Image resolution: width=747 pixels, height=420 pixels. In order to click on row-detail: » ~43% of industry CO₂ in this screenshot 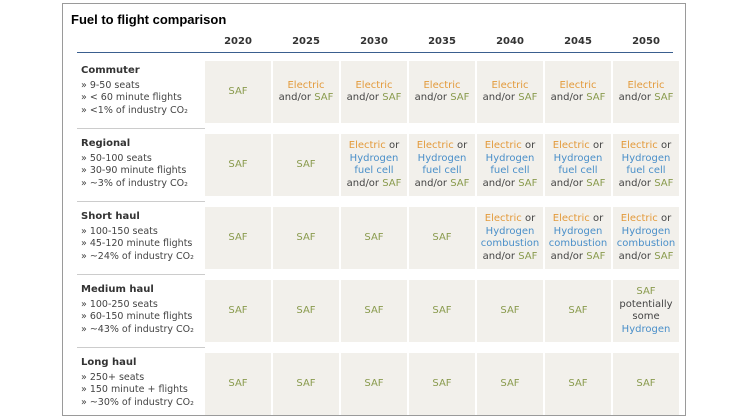, I will do `click(137, 329)`.